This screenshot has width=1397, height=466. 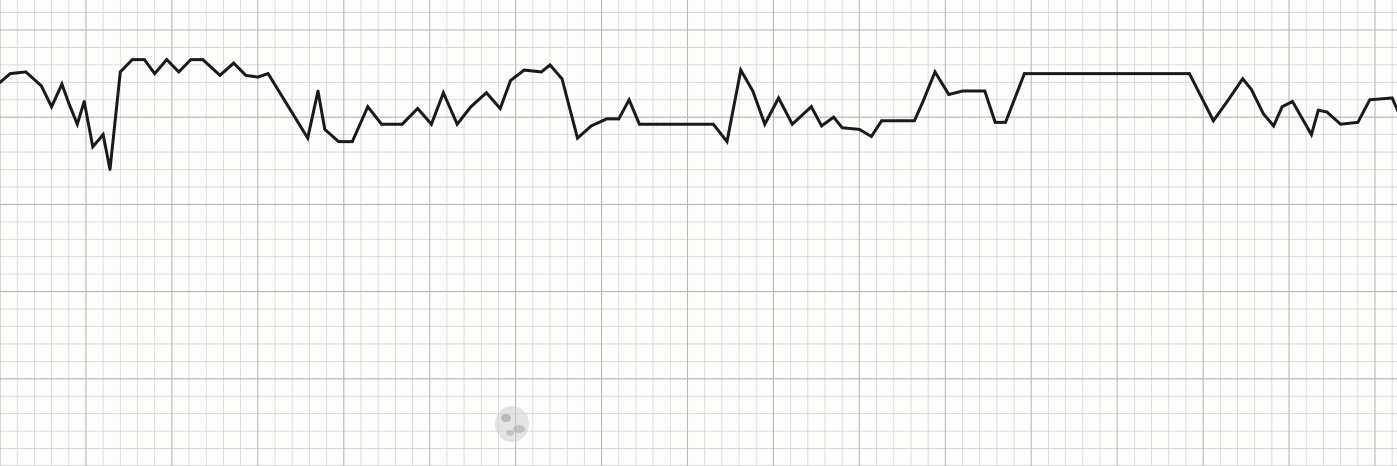 What do you see at coordinates (512, 424) in the screenshot?
I see `paper-smudge-mark` at bounding box center [512, 424].